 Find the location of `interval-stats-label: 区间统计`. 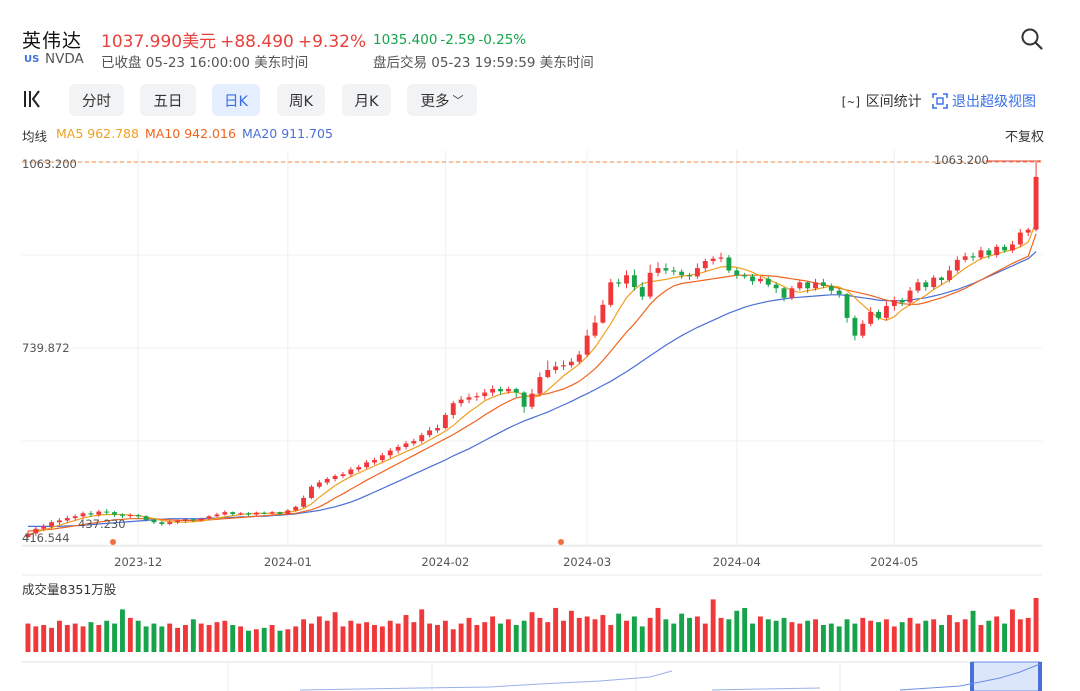

interval-stats-label: 区间统计 is located at coordinates (893, 102).